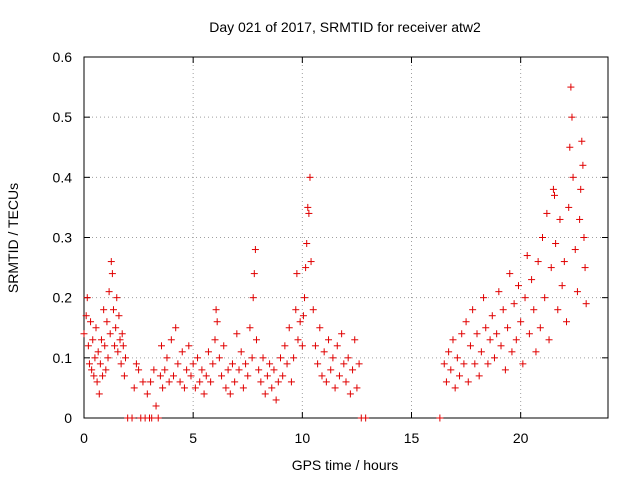 This screenshot has width=640, height=480. Describe the element at coordinates (63, 298) in the screenshot. I see `y-tick-label: 0.2` at that location.